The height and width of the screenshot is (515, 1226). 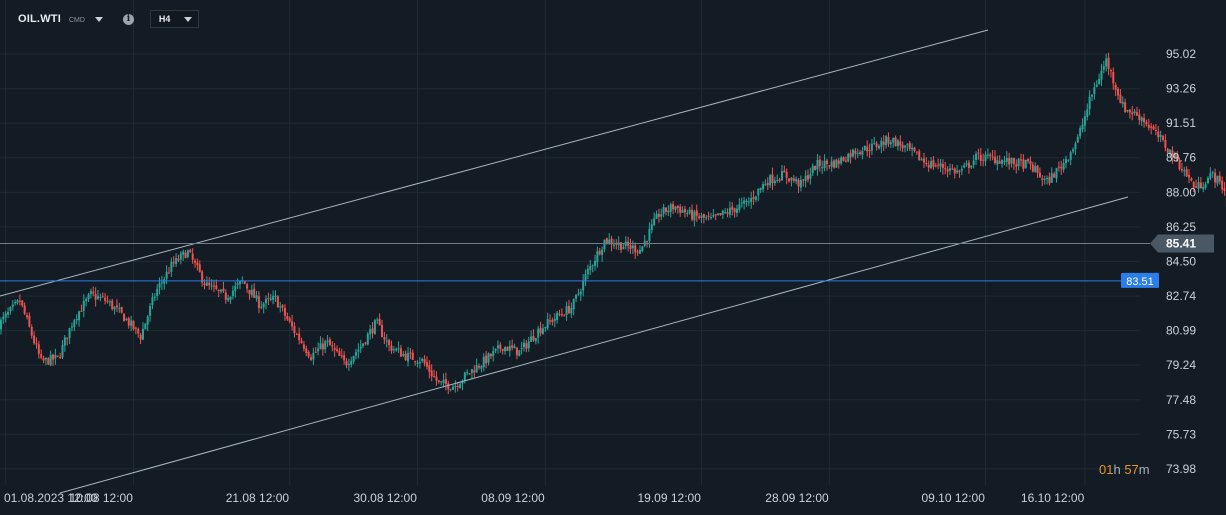 I want to click on info-icon: i, so click(x=128, y=19).